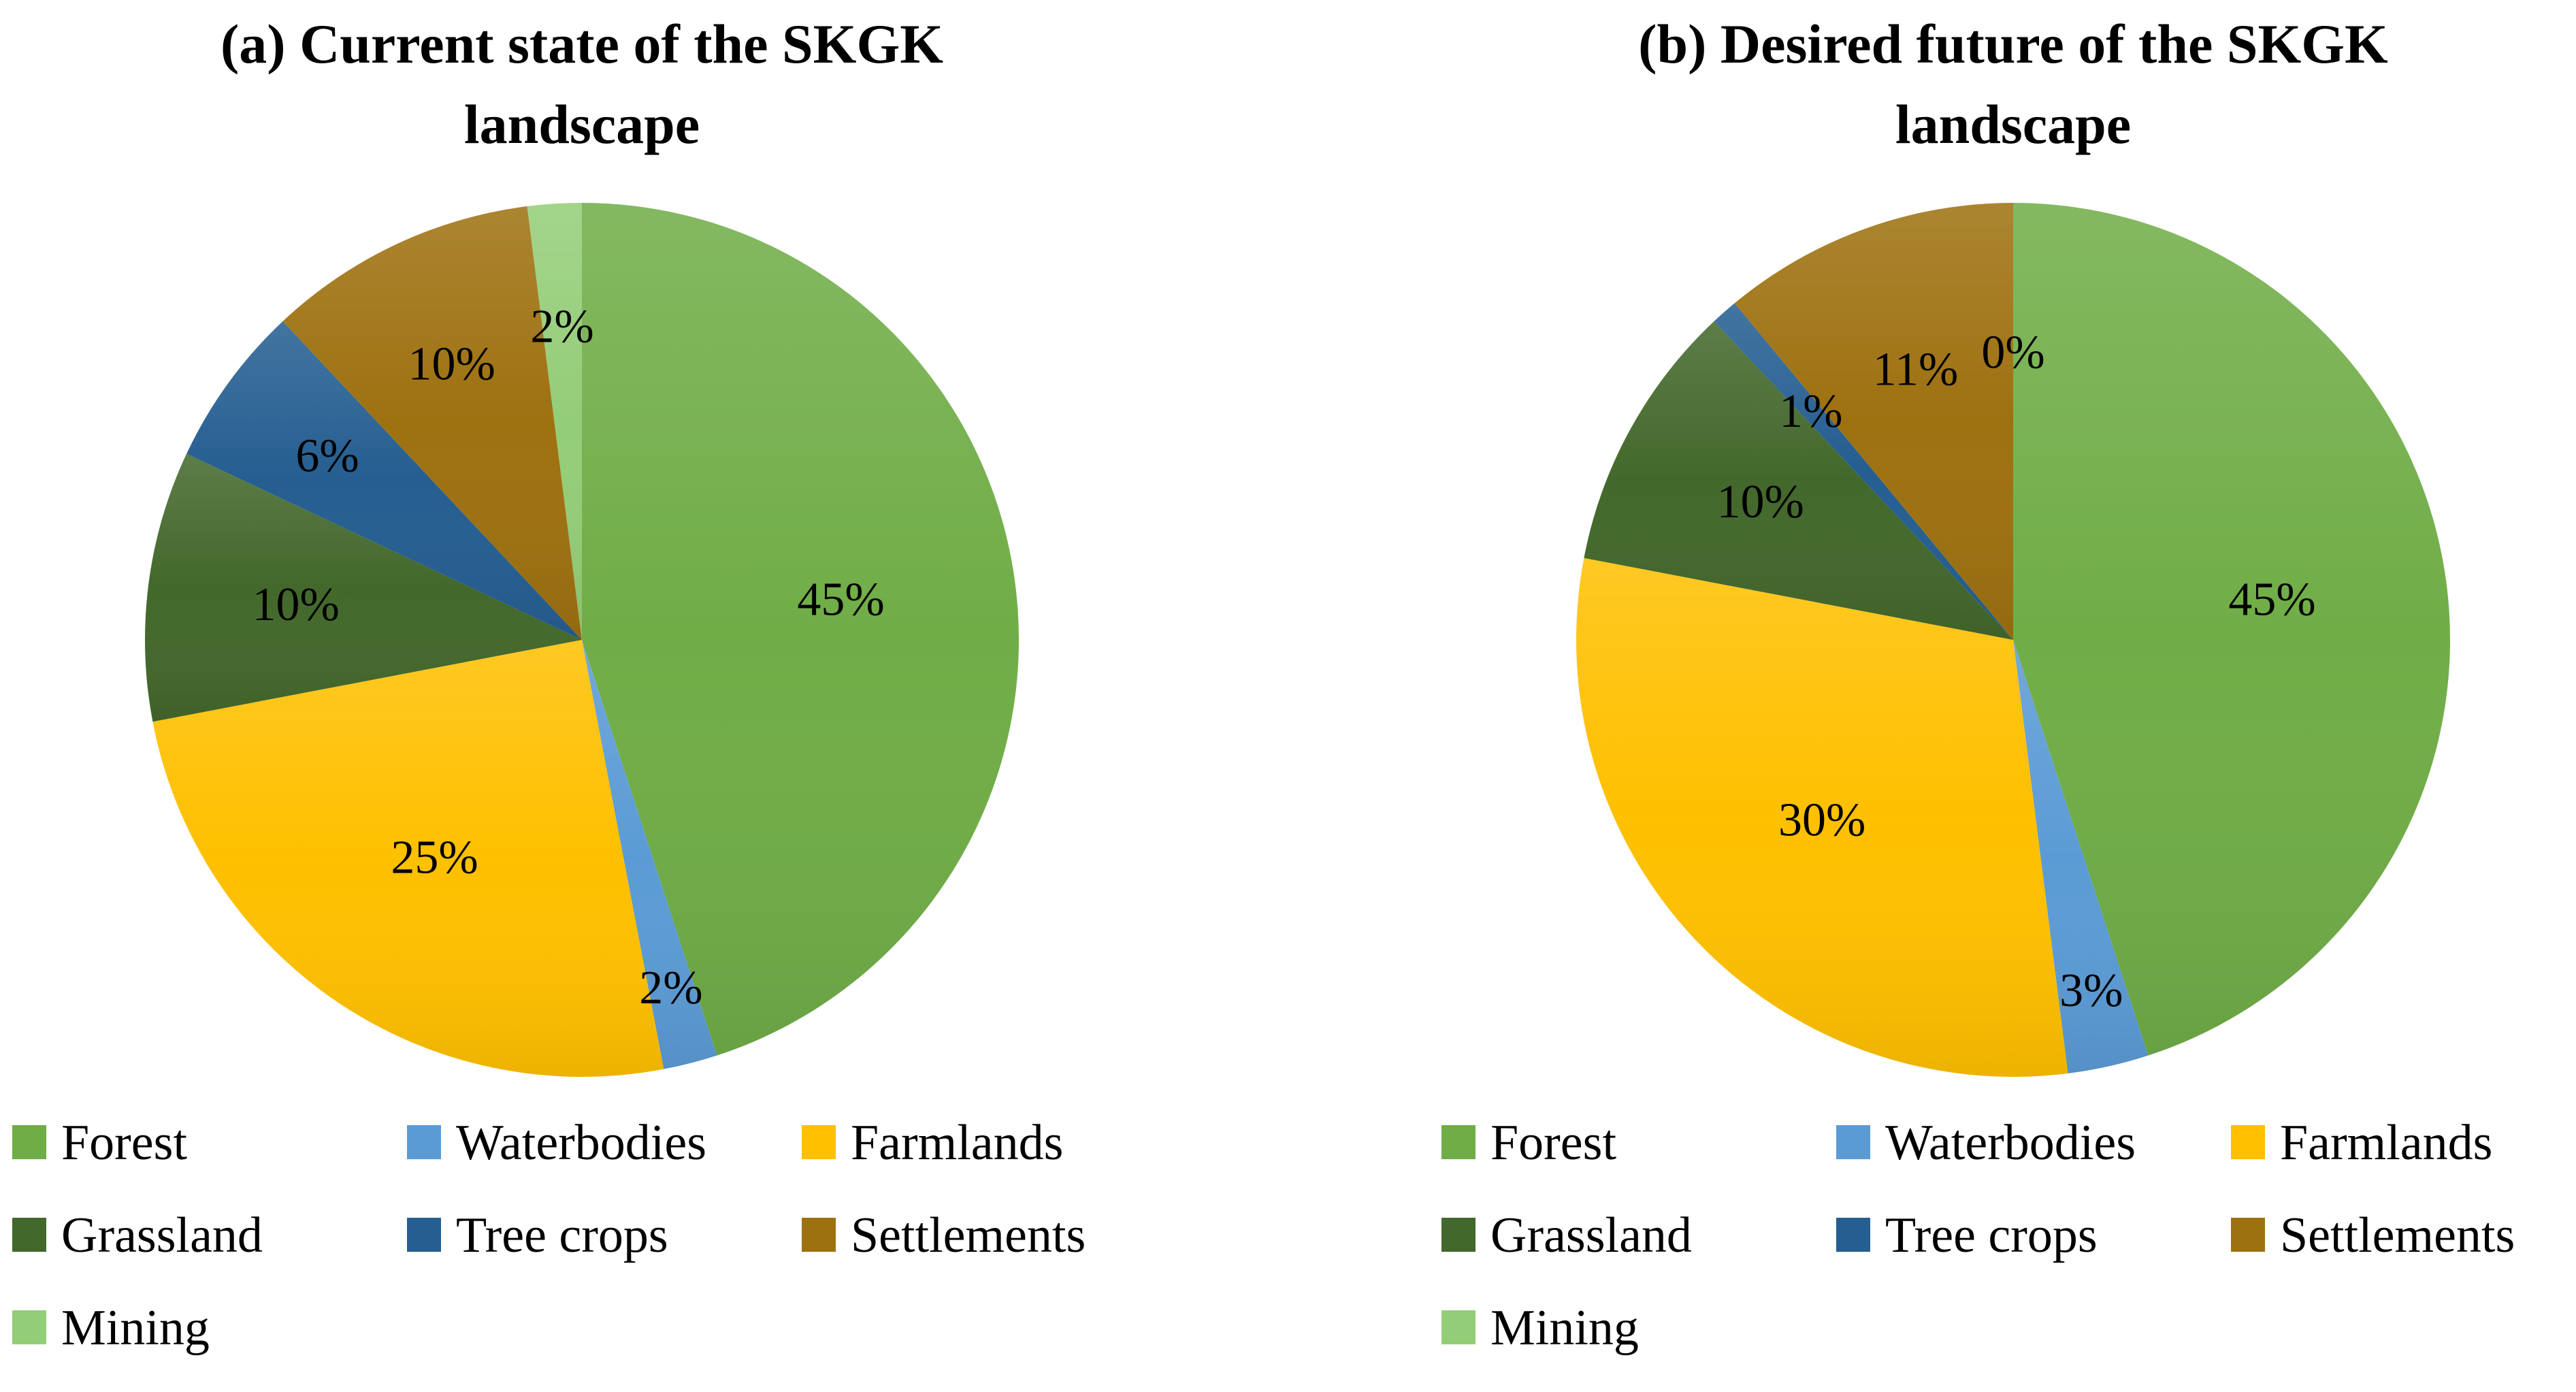 The image size is (2576, 1392). I want to click on data-label-farmlands: 25%, so click(434, 858).